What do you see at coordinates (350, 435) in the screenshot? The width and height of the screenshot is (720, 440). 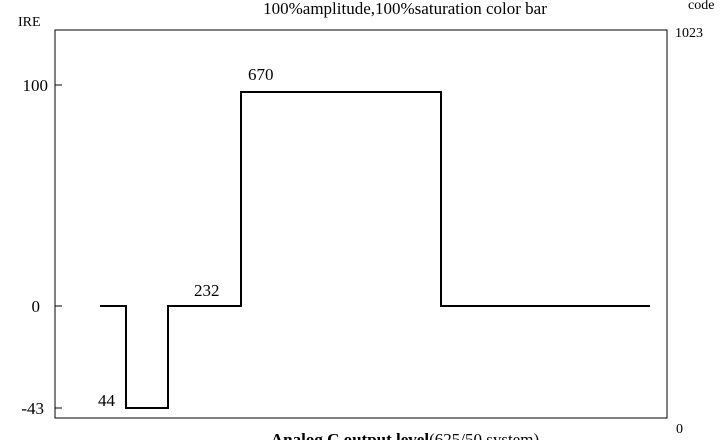 I see `footer-bold: Analog C output level` at bounding box center [350, 435].